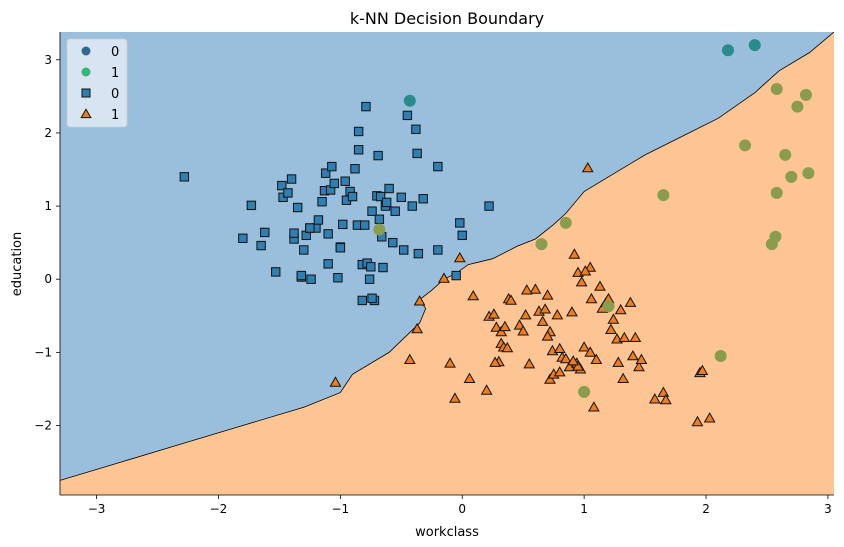  I want to click on x-tick-label: −2, so click(219, 509).